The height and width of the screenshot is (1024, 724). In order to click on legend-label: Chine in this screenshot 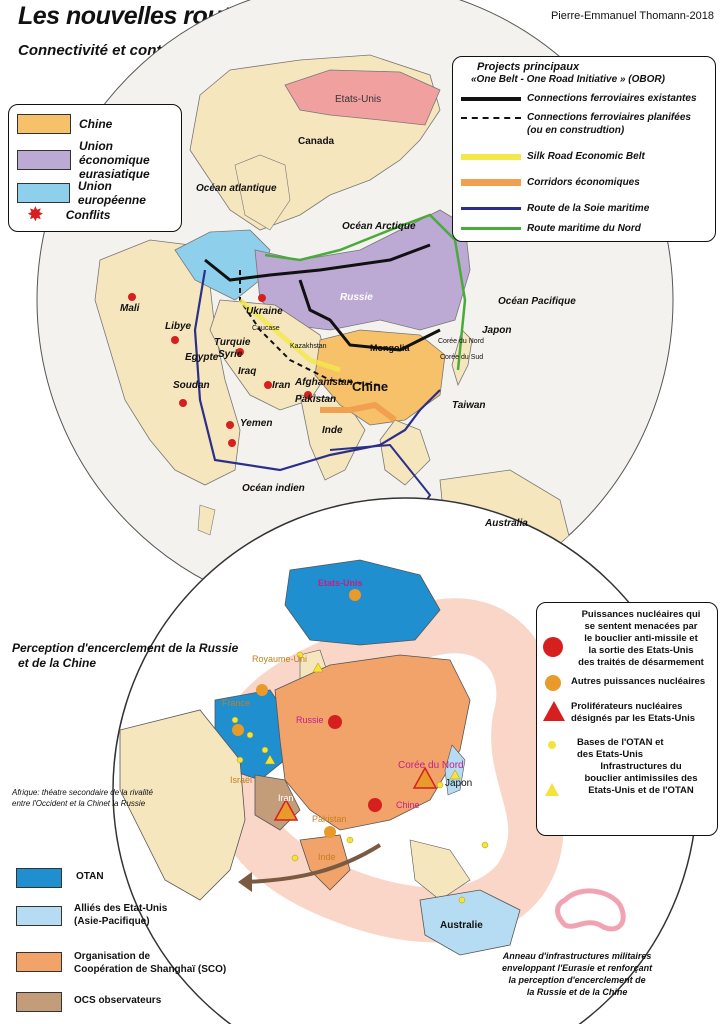, I will do `click(96, 124)`.